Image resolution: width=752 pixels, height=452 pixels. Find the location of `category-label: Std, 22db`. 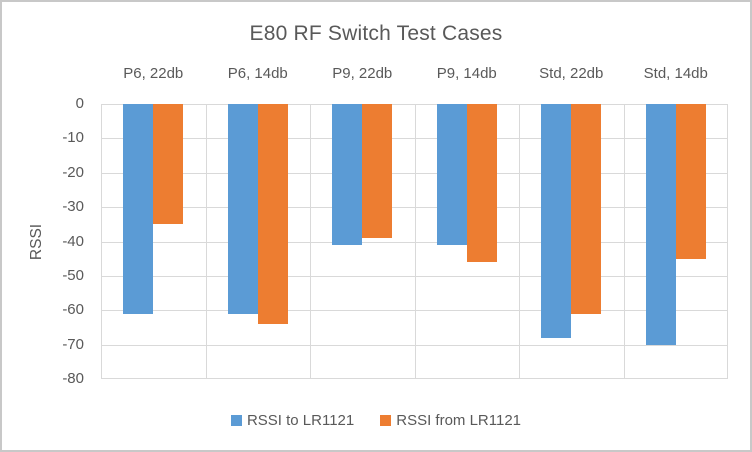

category-label: Std, 22db is located at coordinates (571, 73).